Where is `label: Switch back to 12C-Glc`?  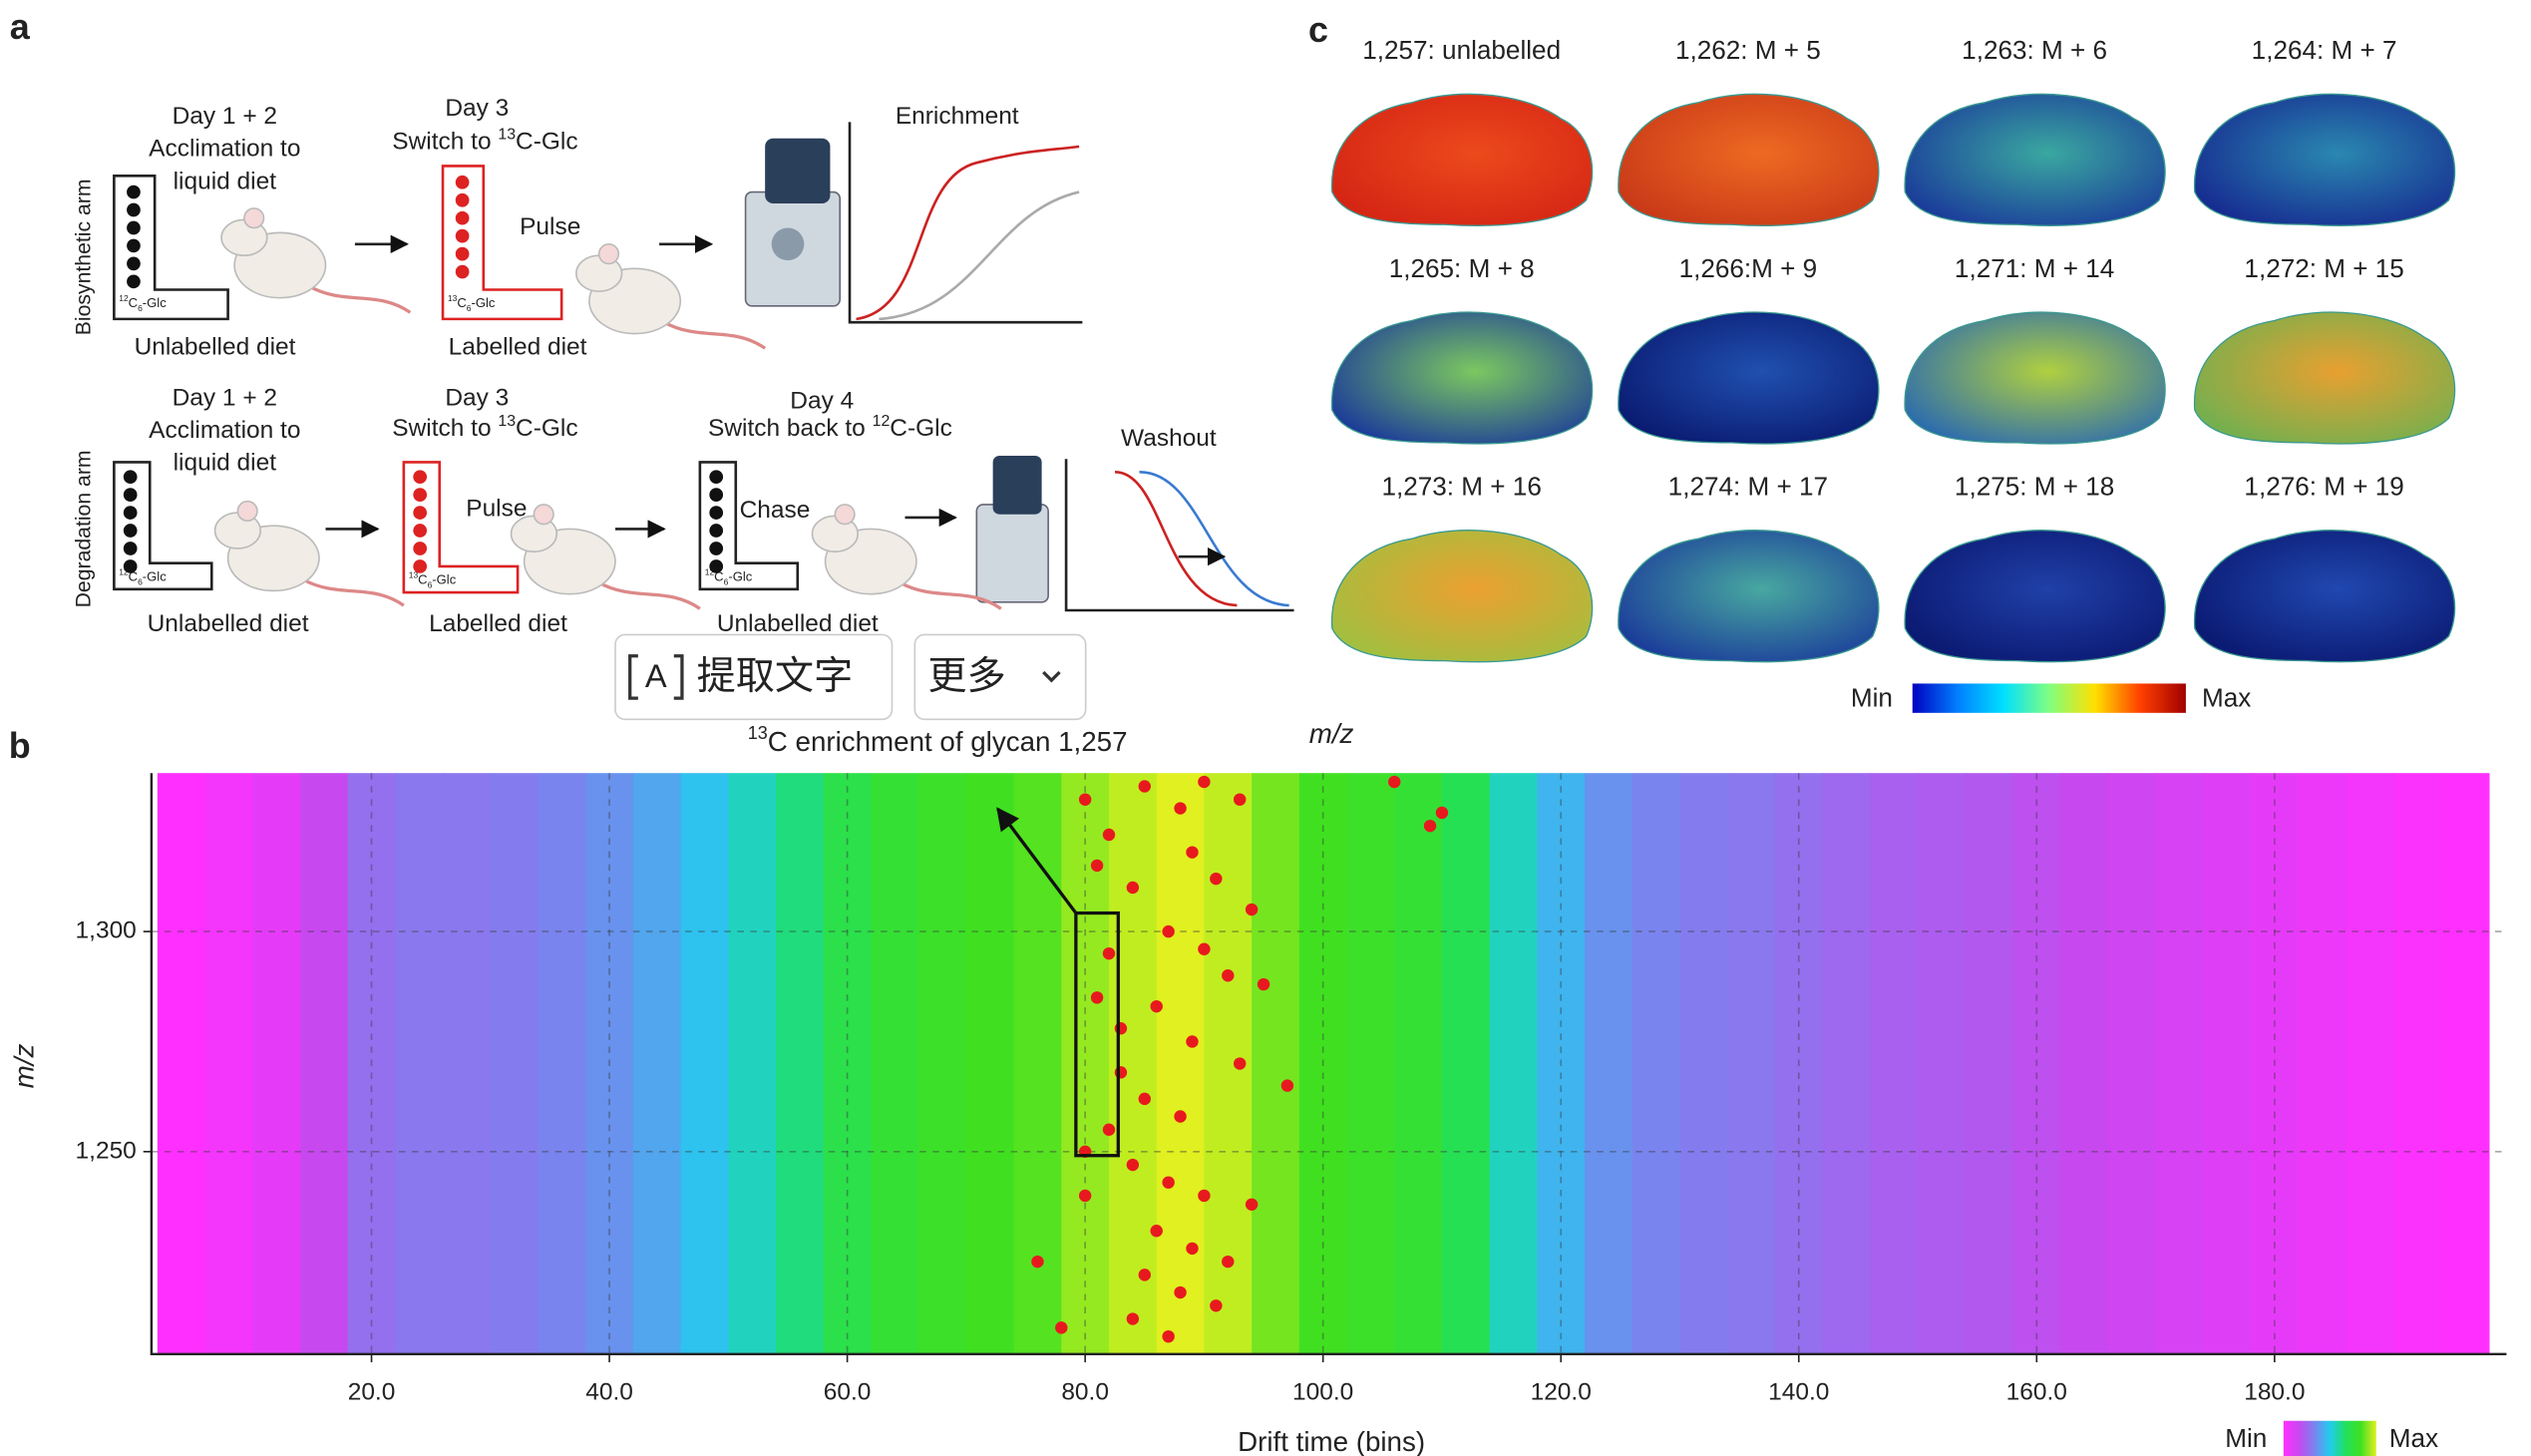
label: Switch back to 12C-Glc is located at coordinates (830, 428).